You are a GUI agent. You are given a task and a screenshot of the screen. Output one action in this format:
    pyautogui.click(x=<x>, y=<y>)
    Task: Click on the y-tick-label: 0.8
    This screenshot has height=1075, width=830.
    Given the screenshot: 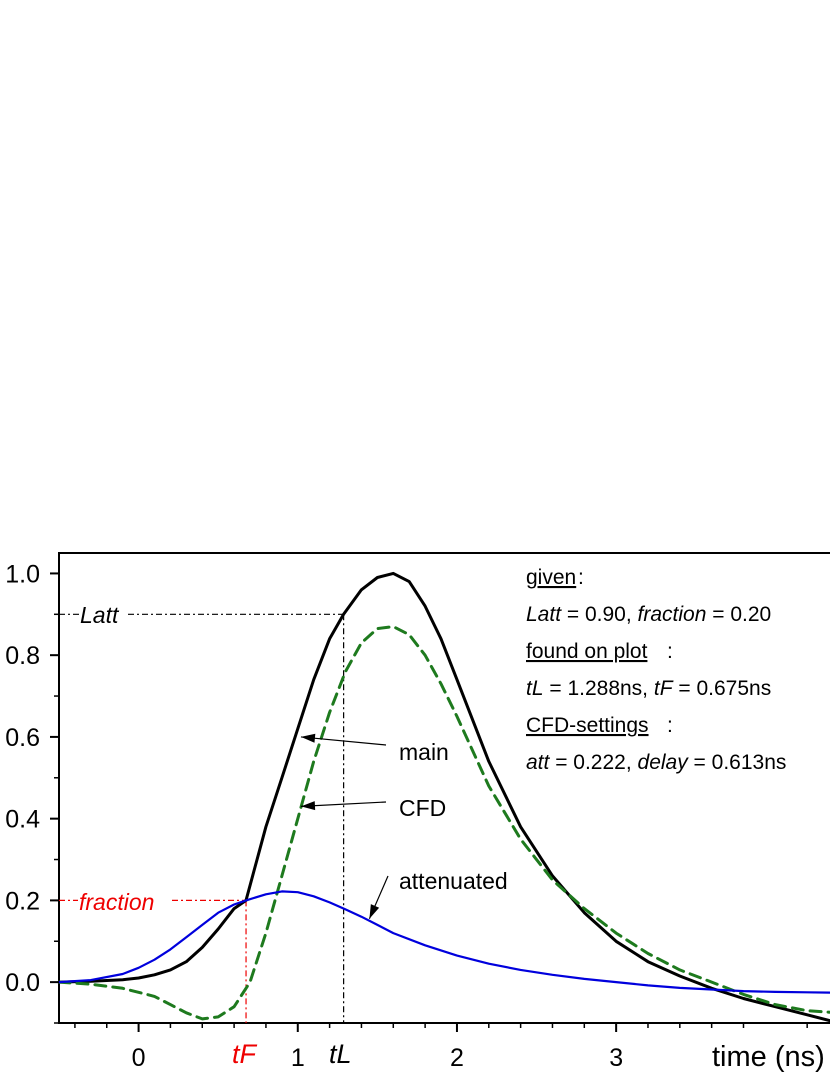 What is the action you would take?
    pyautogui.click(x=22, y=656)
    